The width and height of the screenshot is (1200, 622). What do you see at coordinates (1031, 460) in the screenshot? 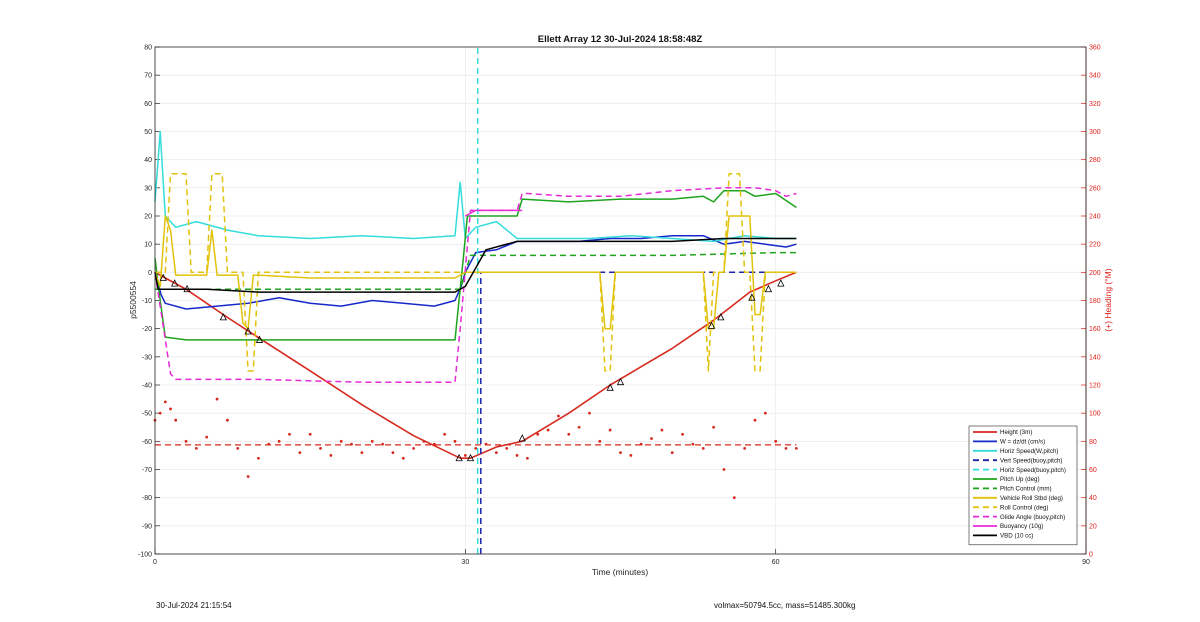
I see `legend-label: Vert Speed(buoy,pitch)` at bounding box center [1031, 460].